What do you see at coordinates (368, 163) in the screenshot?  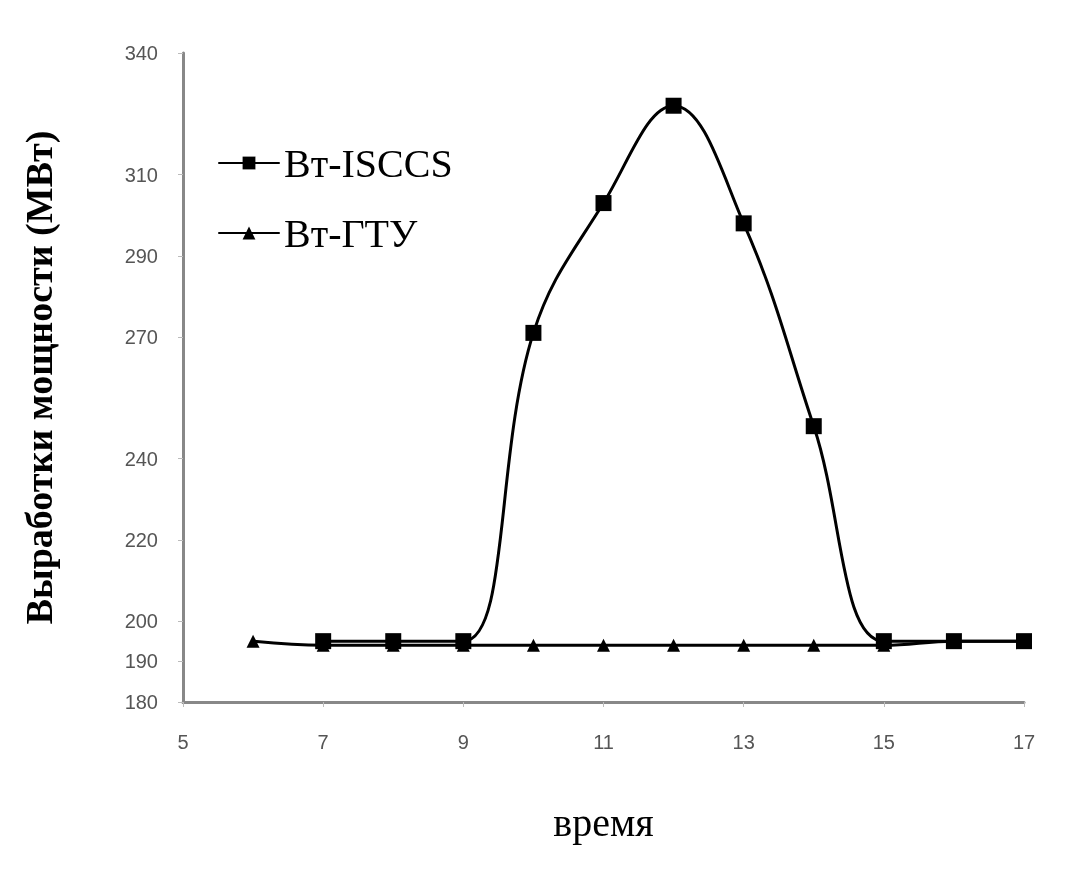 I see `legend-label: Вт-ISCCS` at bounding box center [368, 163].